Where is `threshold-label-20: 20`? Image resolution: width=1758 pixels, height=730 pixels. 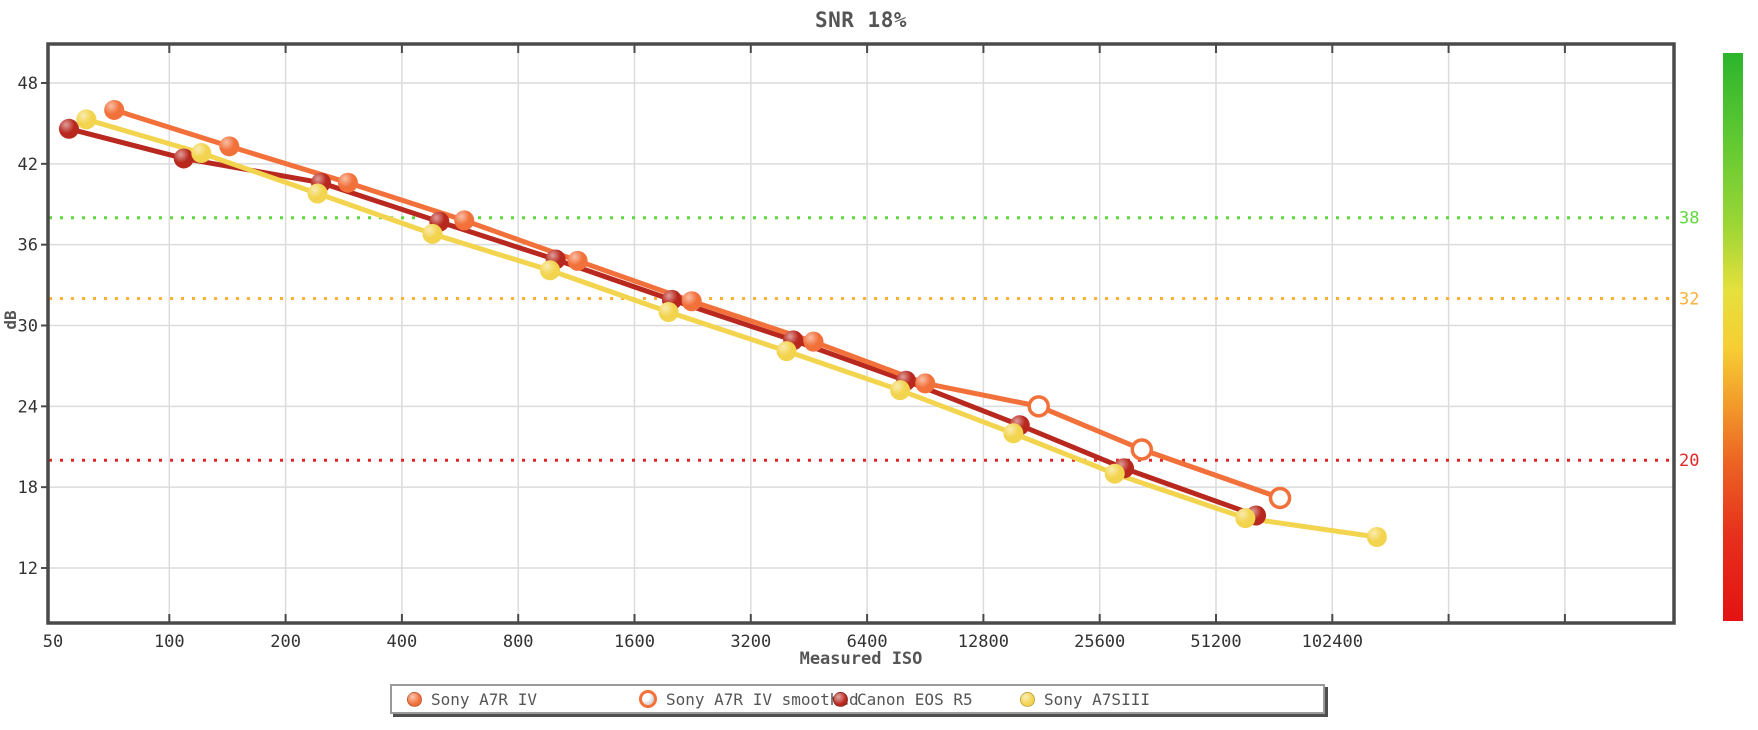
threshold-label-20: 20 is located at coordinates (1689, 461).